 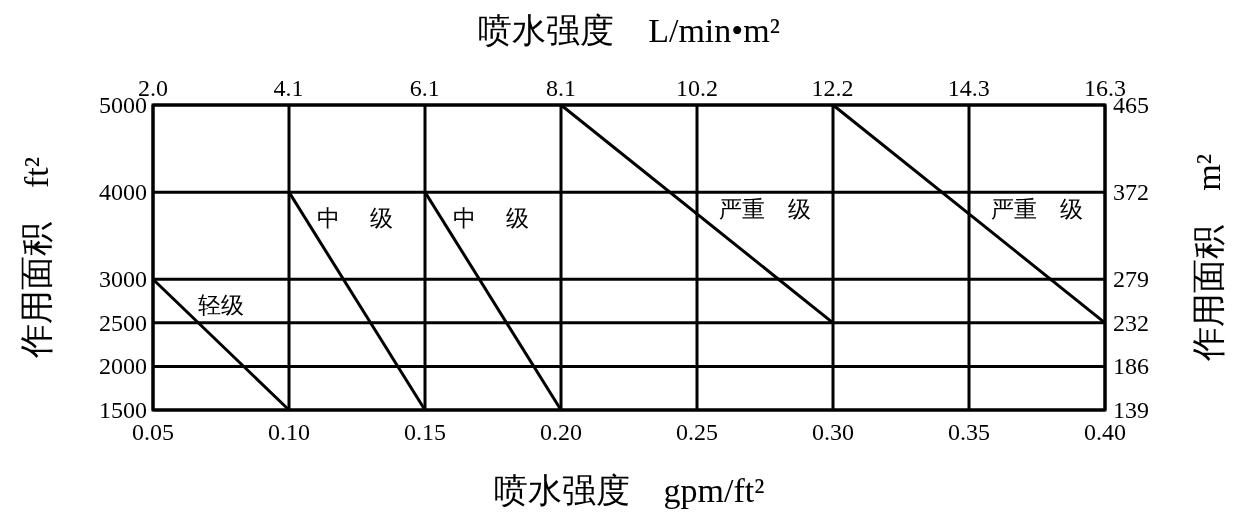 What do you see at coordinates (1131, 192) in the screenshot?
I see `y2-tick-label: 372` at bounding box center [1131, 192].